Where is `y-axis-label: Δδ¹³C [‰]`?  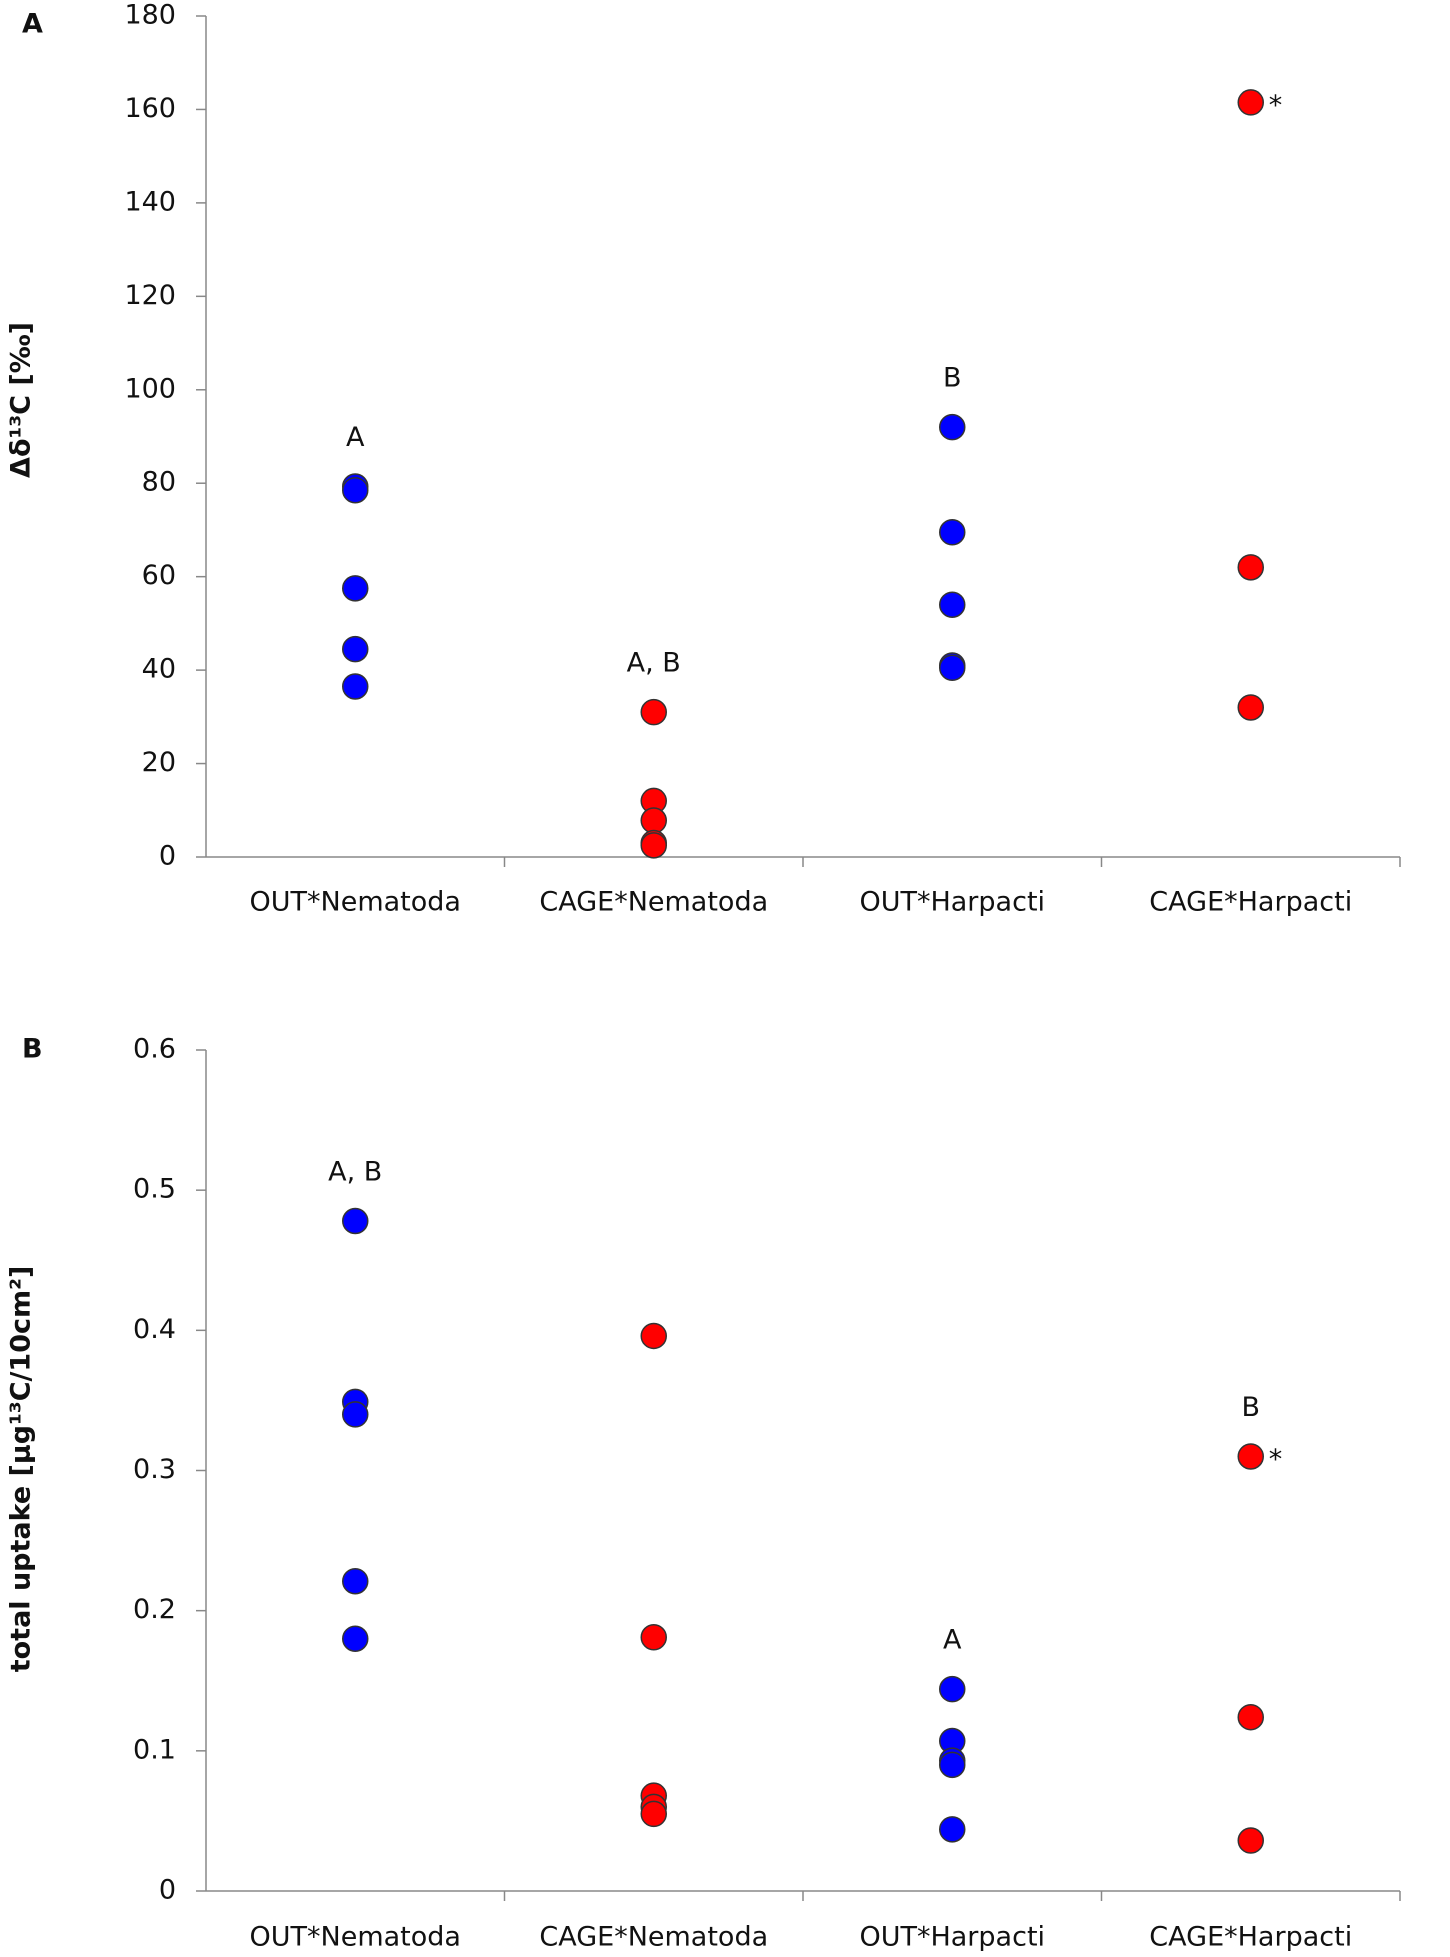
y-axis-label: Δδ¹³C [‰] is located at coordinates (21, 400).